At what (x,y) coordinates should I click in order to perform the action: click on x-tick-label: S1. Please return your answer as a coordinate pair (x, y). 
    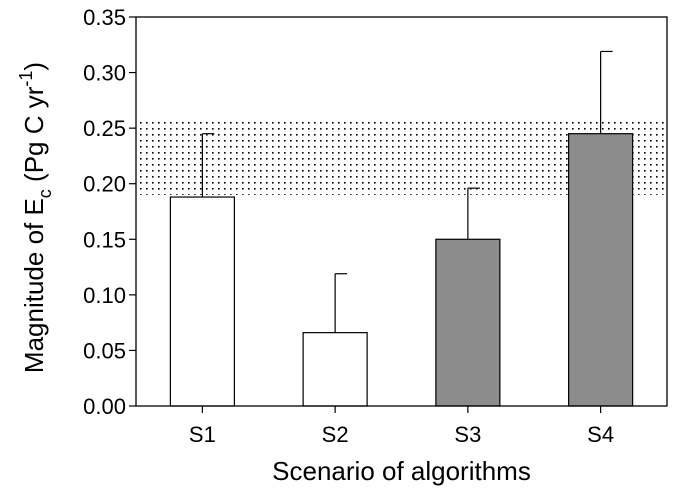
    Looking at the image, I should click on (202, 434).